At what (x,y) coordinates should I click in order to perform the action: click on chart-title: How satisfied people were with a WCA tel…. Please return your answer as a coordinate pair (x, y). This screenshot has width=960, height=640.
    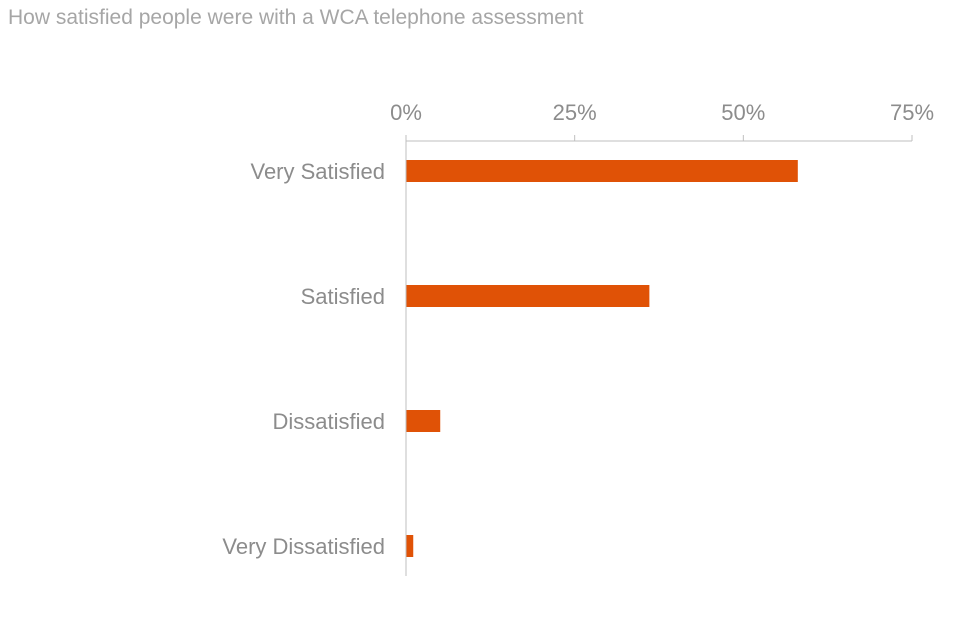
    Looking at the image, I should click on (296, 17).